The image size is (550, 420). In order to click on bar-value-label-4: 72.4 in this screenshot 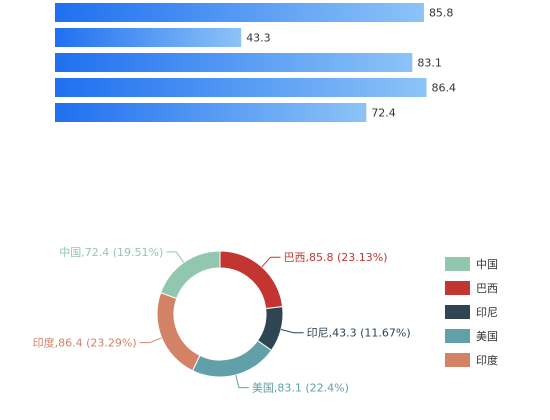, I will do `click(383, 113)`.